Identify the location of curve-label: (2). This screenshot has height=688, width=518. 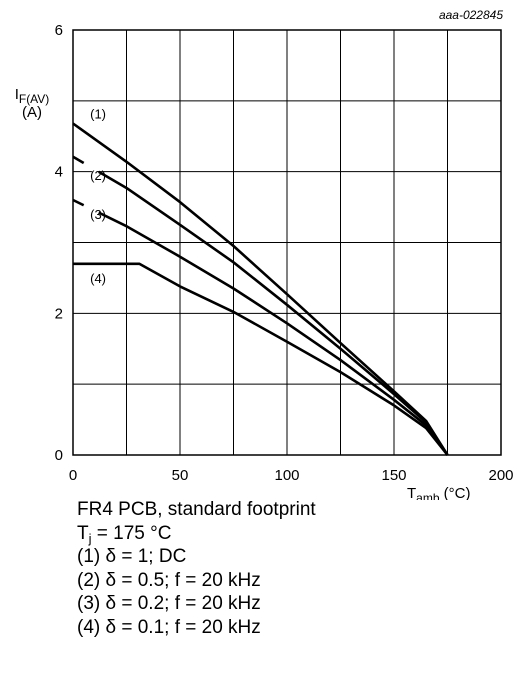
(98, 175).